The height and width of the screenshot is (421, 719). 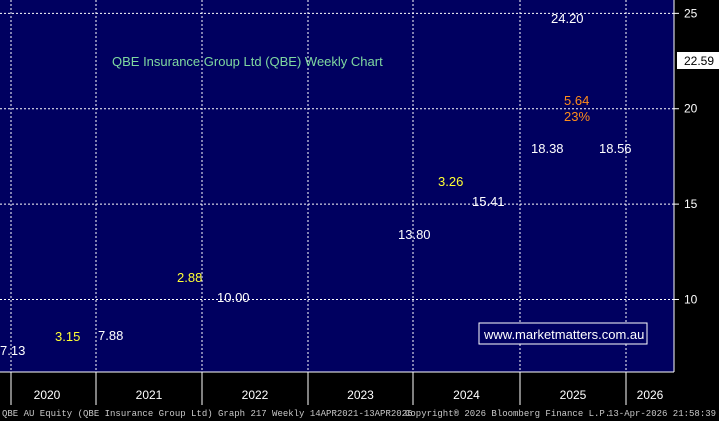 I want to click on x-tick-label: 2023, so click(x=360, y=395).